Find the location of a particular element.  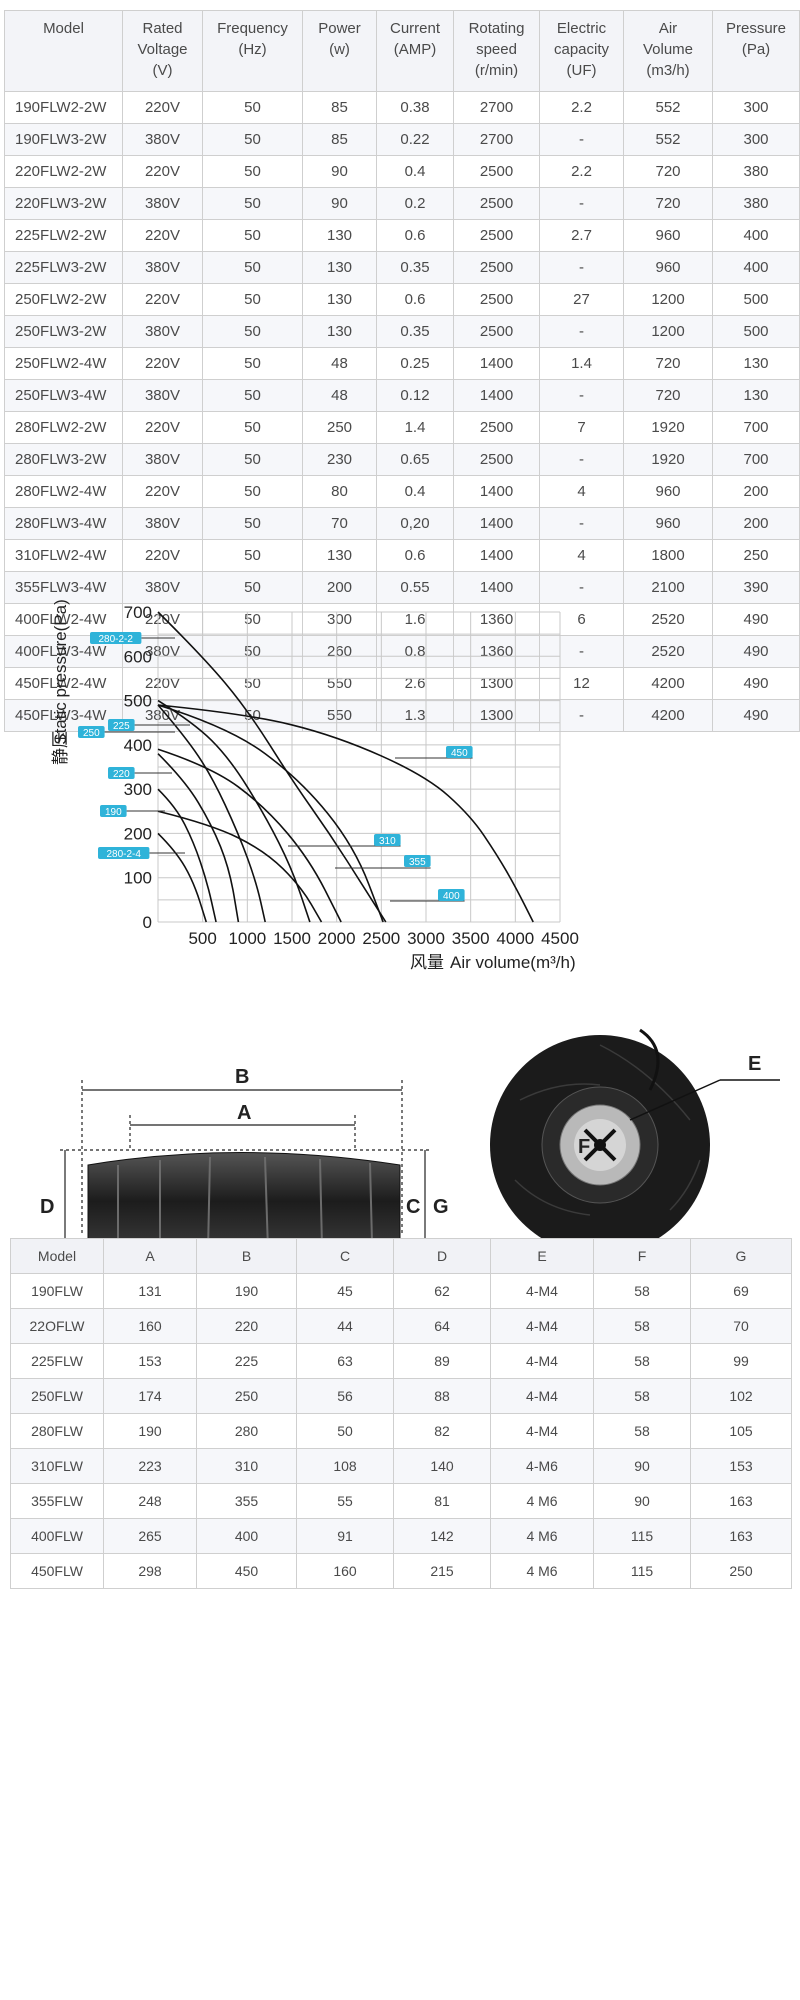

chart-grid is located at coordinates (359, 767).